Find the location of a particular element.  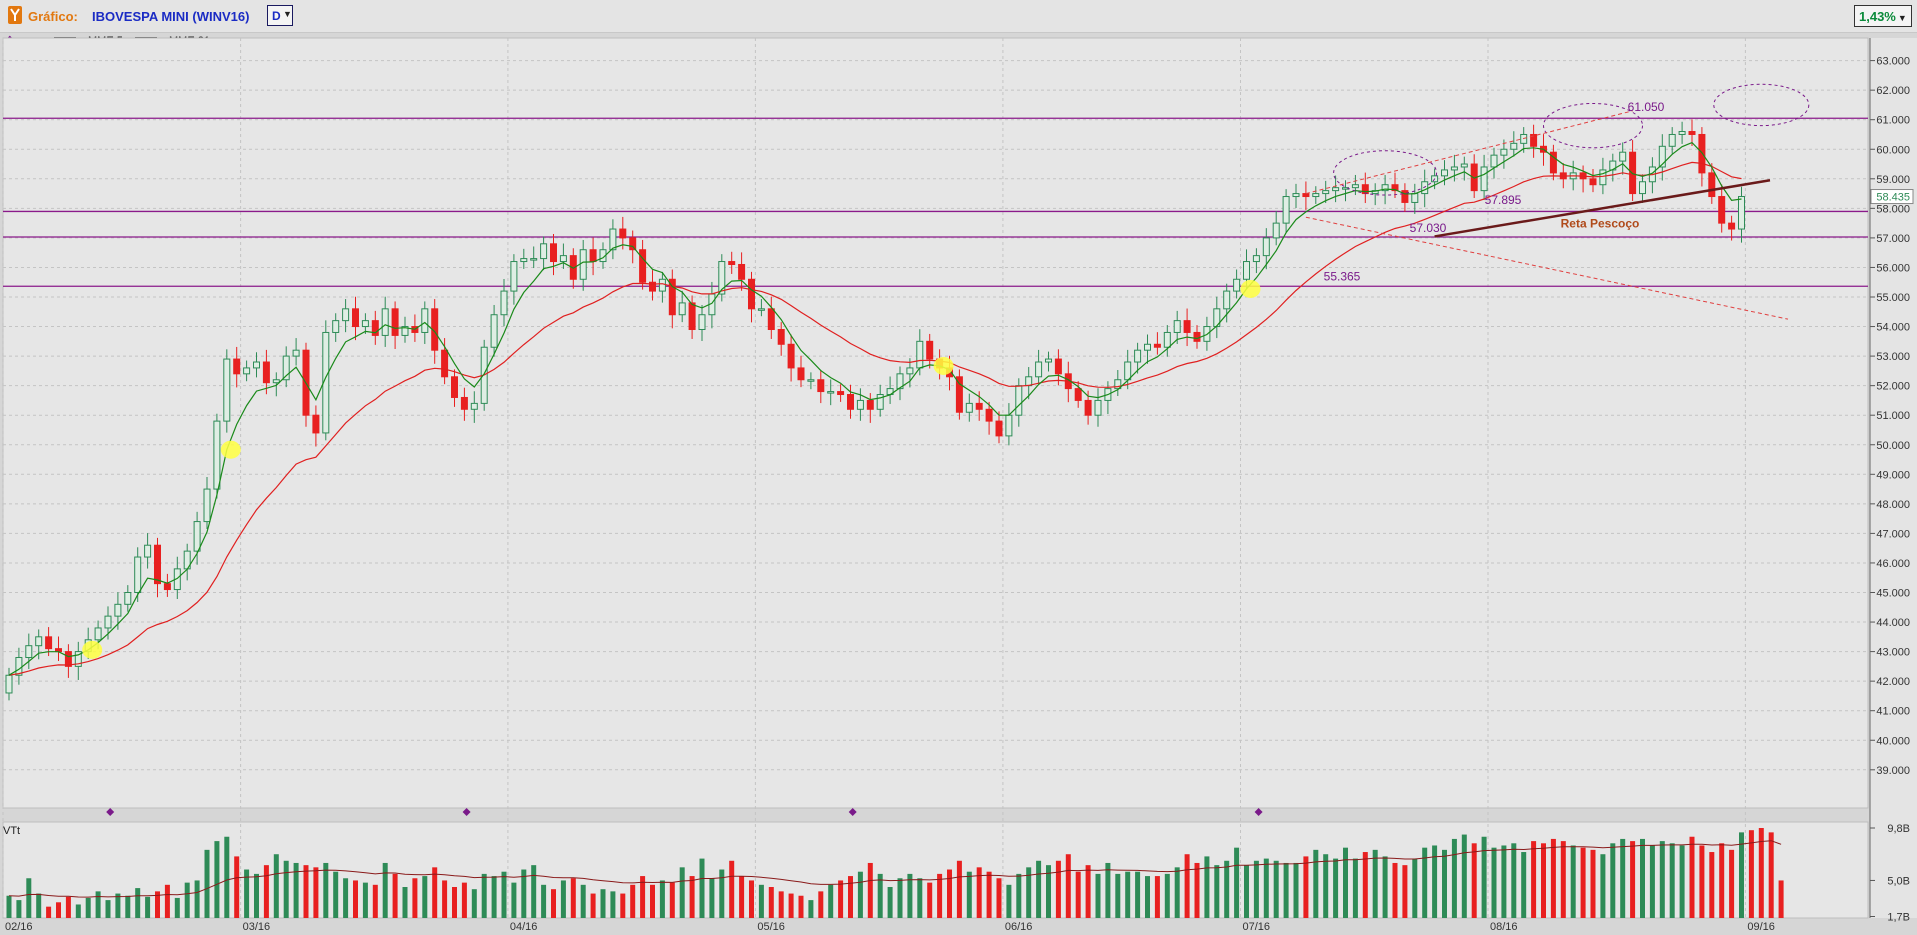

change-badge: 1,43% ▼ is located at coordinates (1883, 16).